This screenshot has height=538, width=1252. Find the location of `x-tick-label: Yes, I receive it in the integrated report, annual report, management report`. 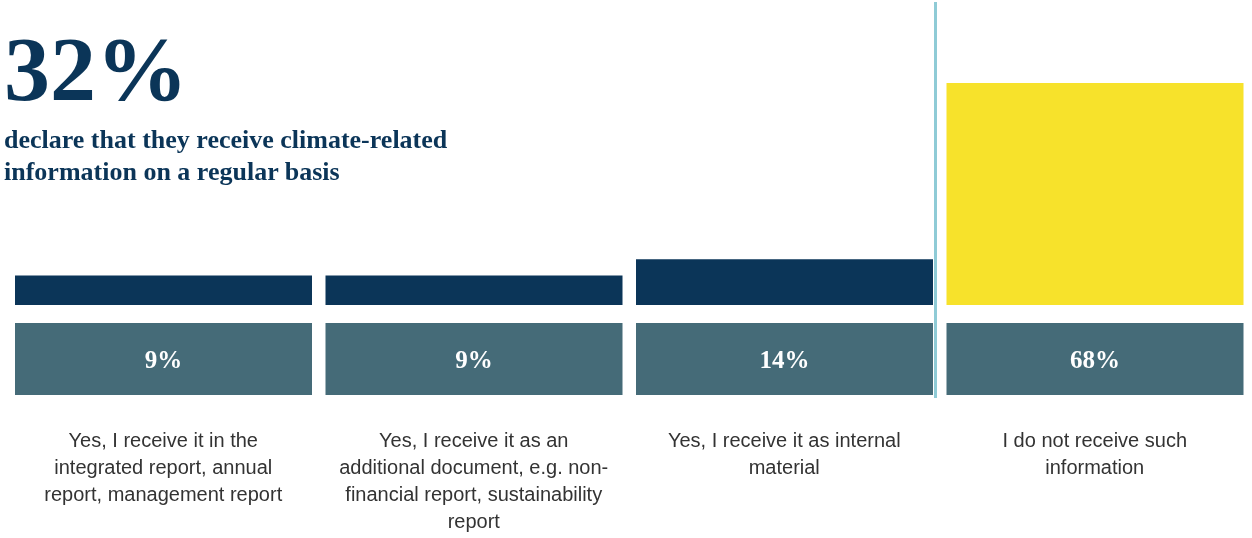

x-tick-label: Yes, I receive it in the integrated report, annual report, management report is located at coordinates (163, 467).